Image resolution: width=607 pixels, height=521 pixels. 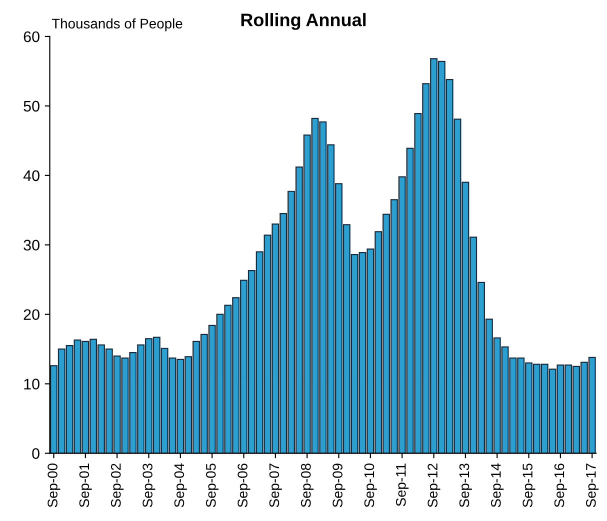 I want to click on x-tick-label: Sep-07, so click(x=275, y=486).